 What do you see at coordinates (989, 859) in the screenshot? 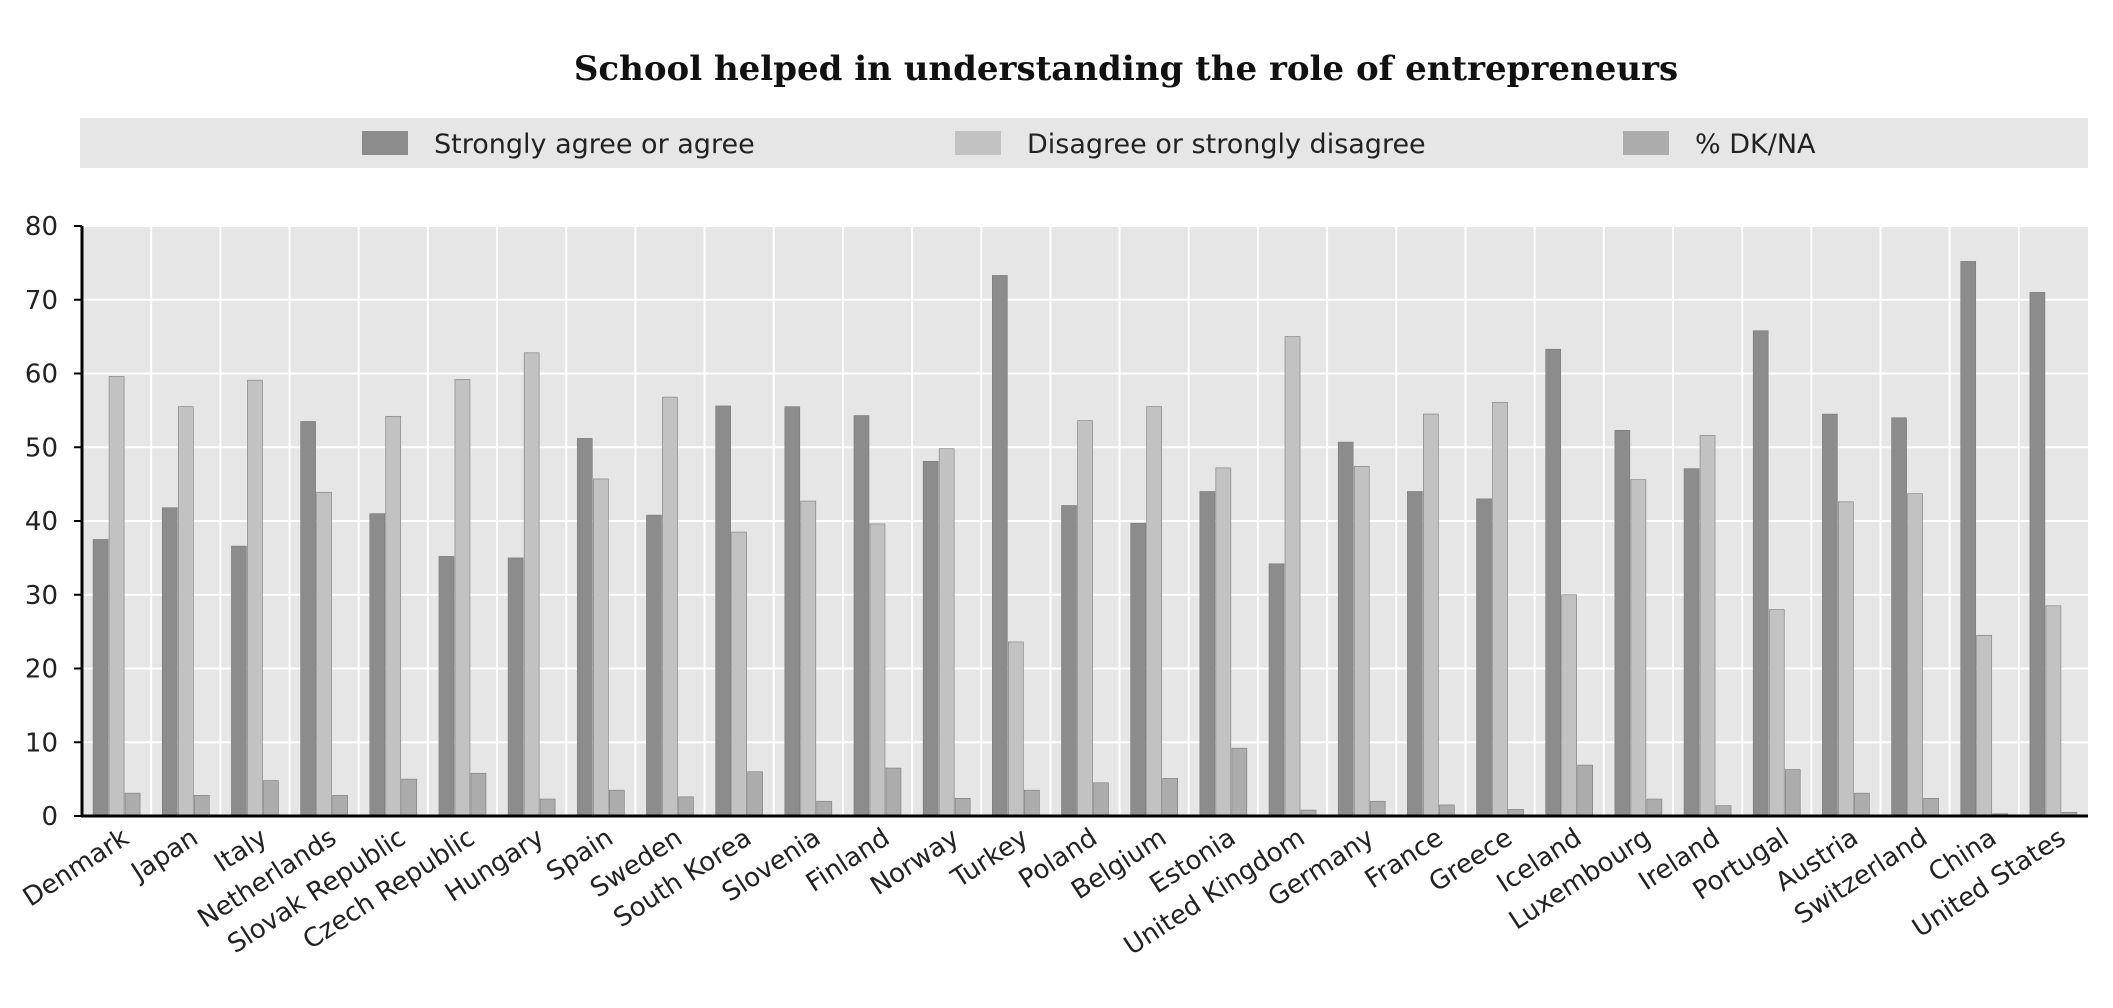
I see `x-tick-label: Turkey` at bounding box center [989, 859].